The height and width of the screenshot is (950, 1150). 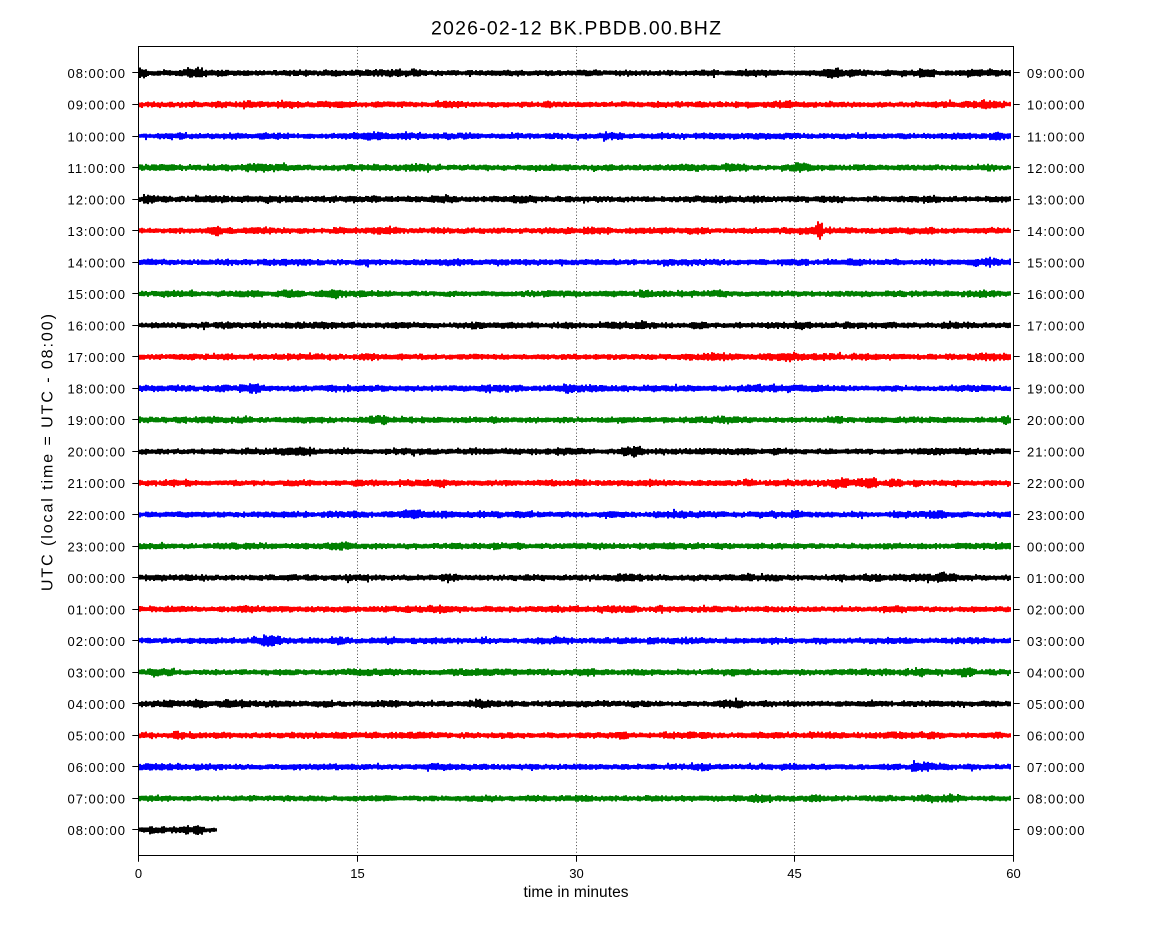 I want to click on svg-text: 15, so click(x=357, y=873).